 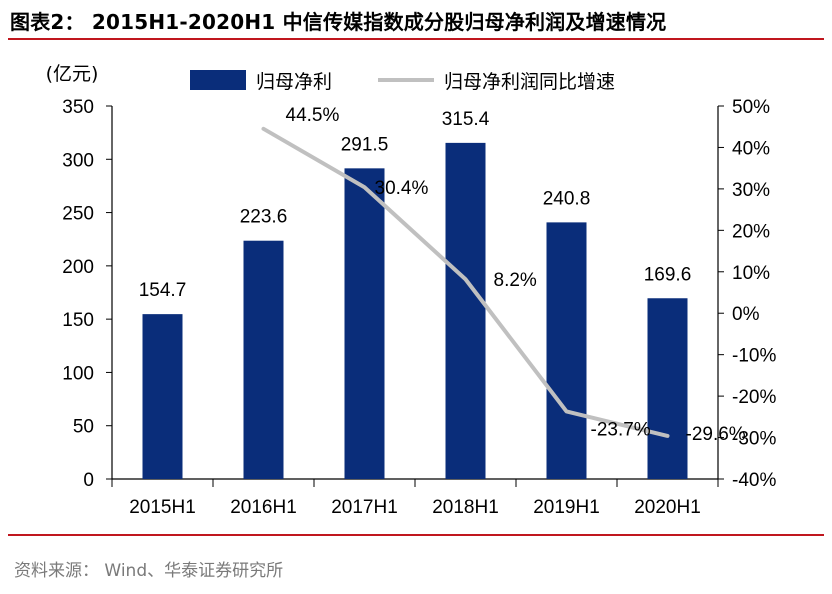 I want to click on source-note: 资料来源： Wind、华泰证券研究所, so click(x=149, y=571).